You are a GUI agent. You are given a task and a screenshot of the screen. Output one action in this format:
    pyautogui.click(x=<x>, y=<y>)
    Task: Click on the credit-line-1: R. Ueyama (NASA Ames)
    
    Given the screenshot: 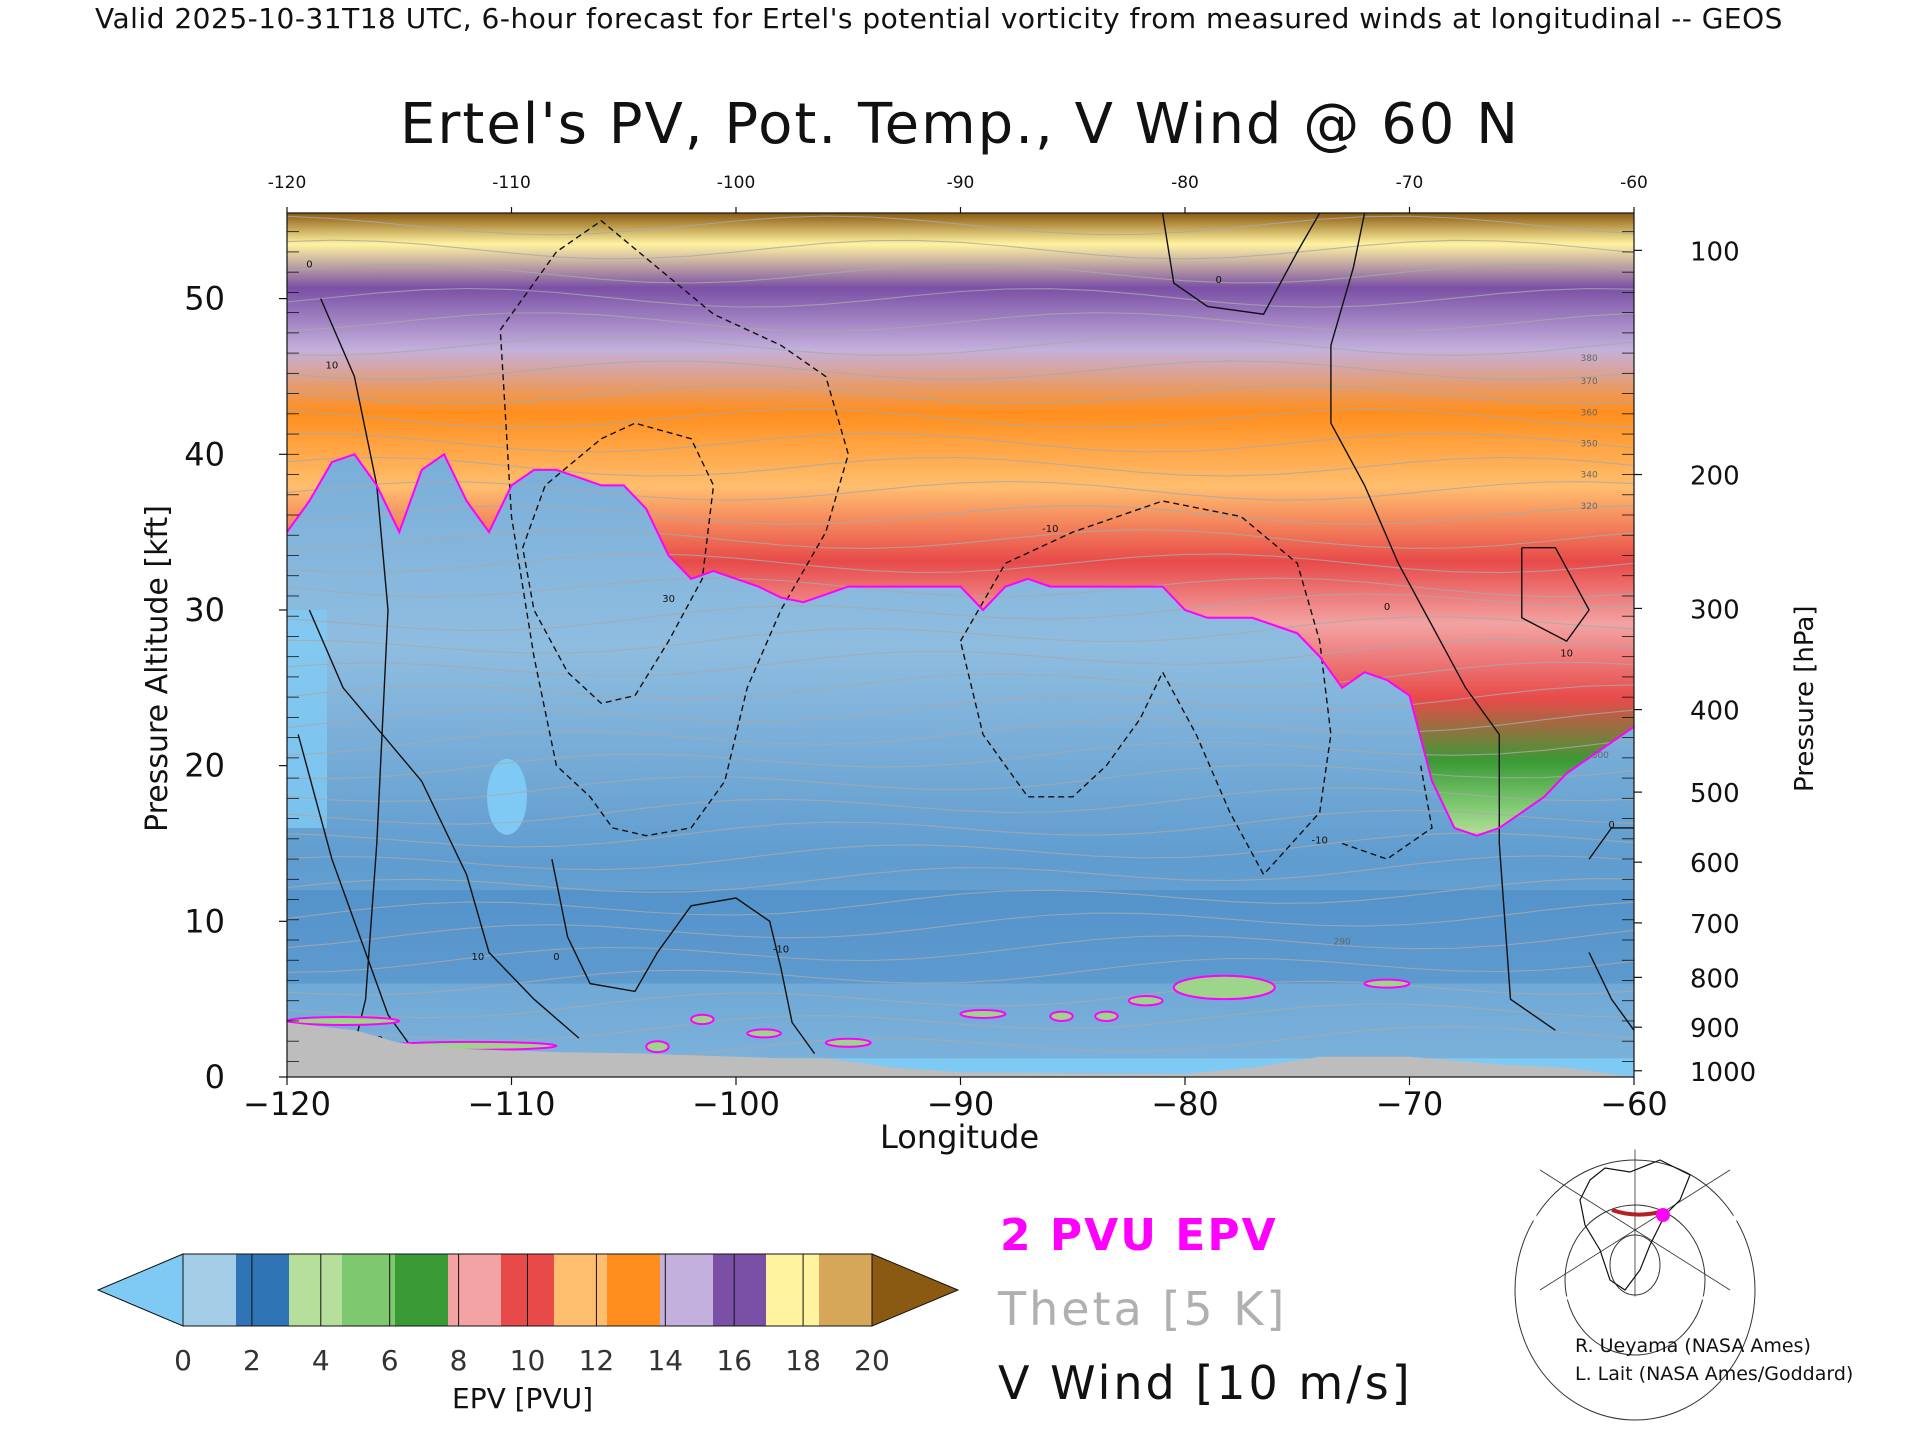 What is the action you would take?
    pyautogui.click(x=1693, y=1346)
    